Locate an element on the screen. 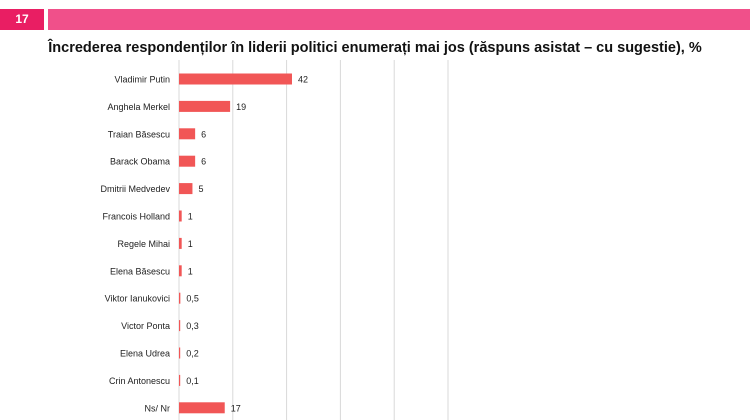 The width and height of the screenshot is (750, 420). data-label: 42 is located at coordinates (303, 80).